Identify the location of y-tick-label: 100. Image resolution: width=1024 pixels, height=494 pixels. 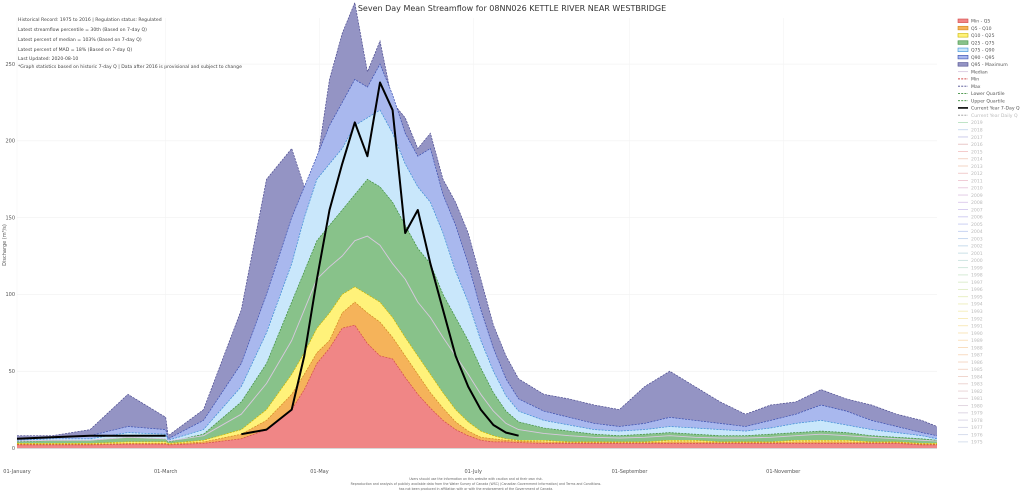
(10, 295).